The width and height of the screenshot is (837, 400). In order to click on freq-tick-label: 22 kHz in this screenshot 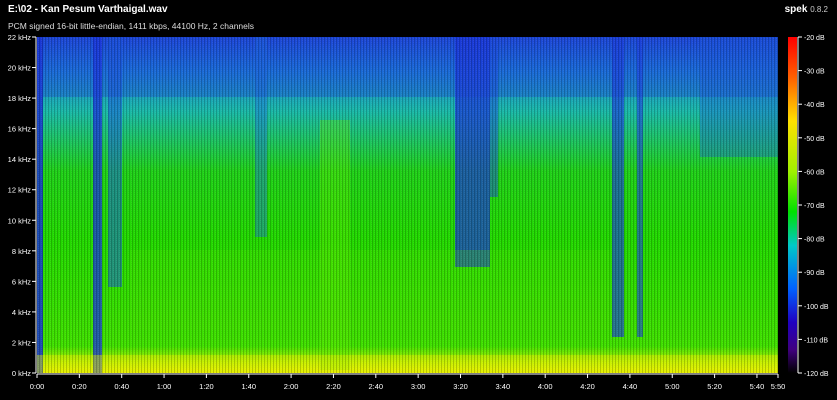, I will do `click(20, 37)`.